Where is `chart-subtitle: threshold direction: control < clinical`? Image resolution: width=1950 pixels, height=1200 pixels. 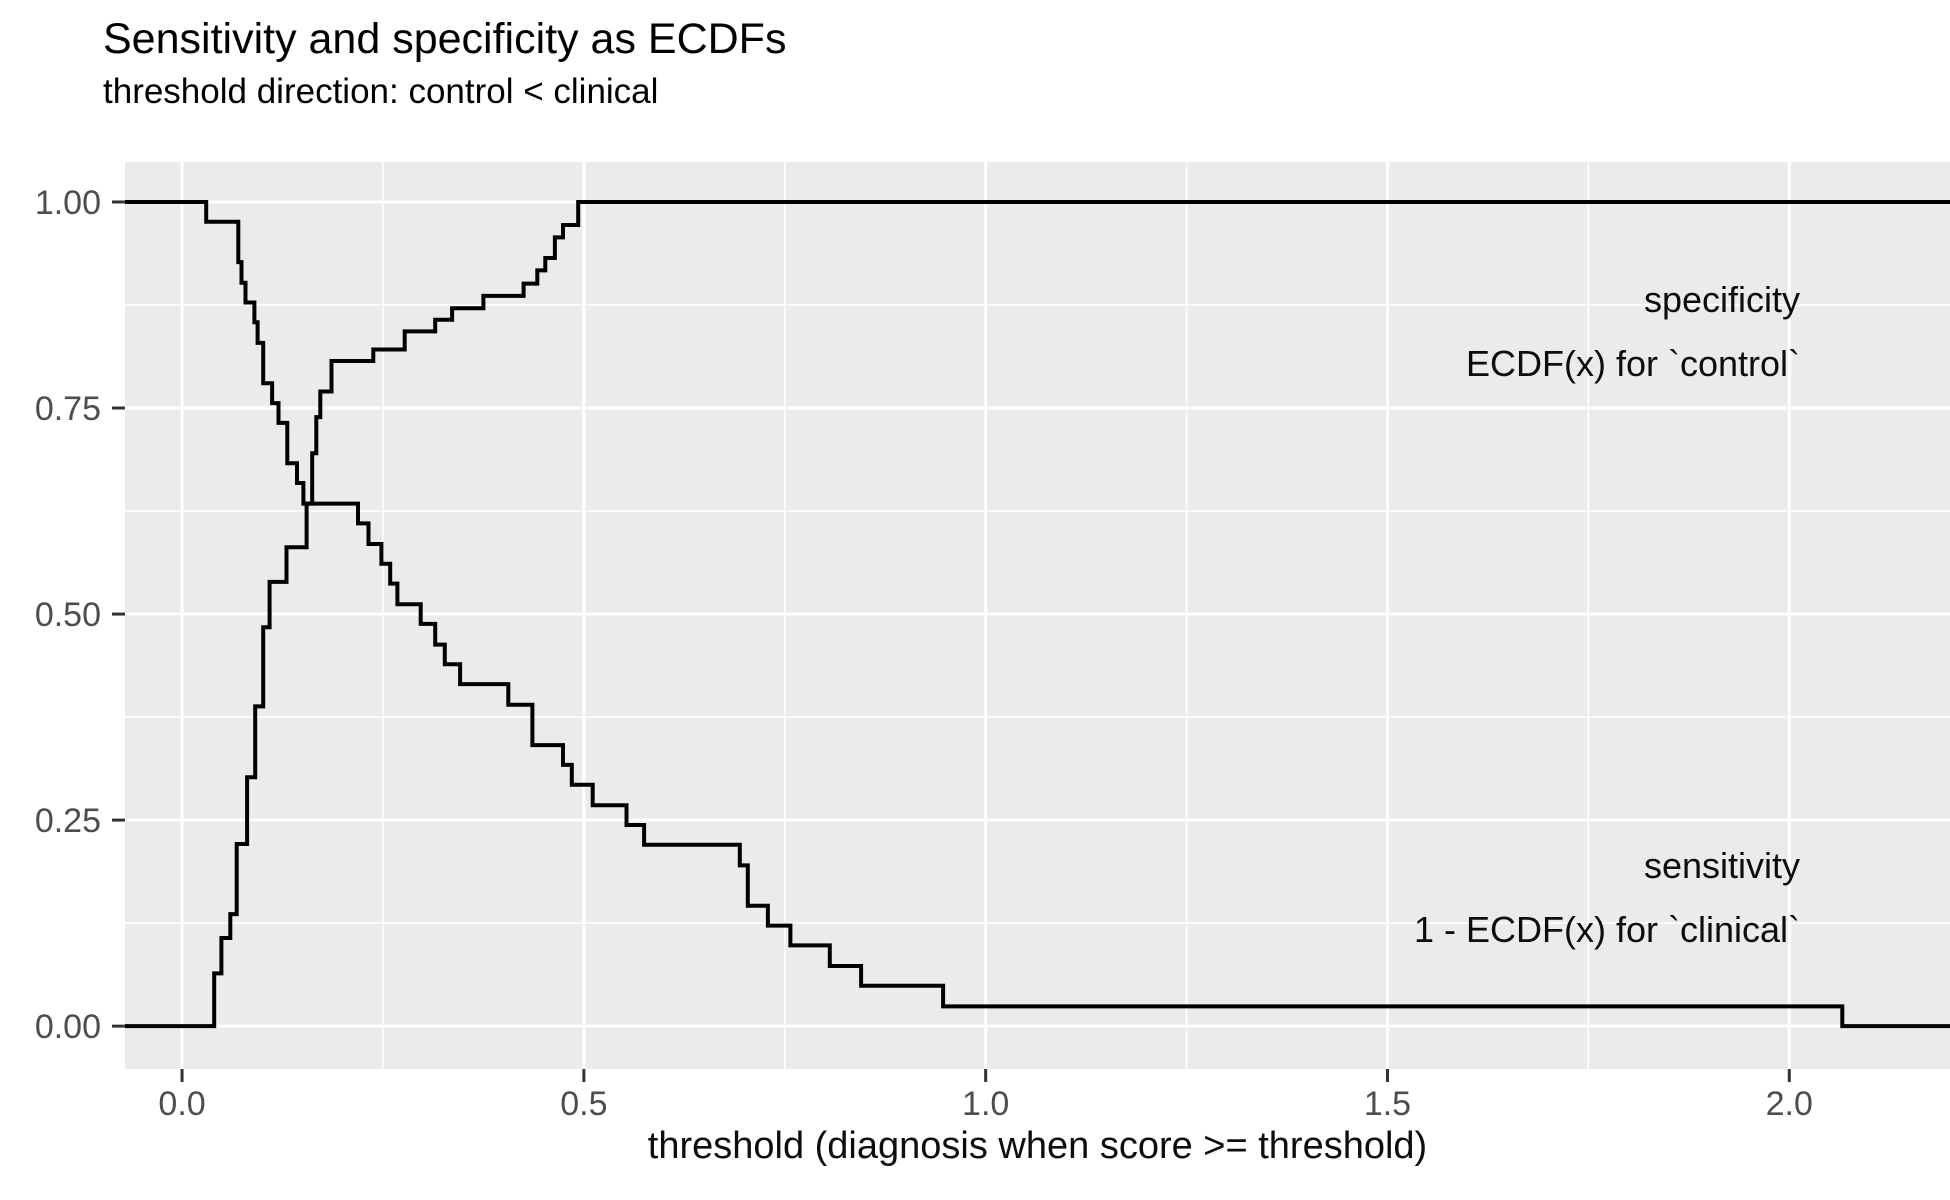
chart-subtitle: threshold direction: control < clinical is located at coordinates (381, 91).